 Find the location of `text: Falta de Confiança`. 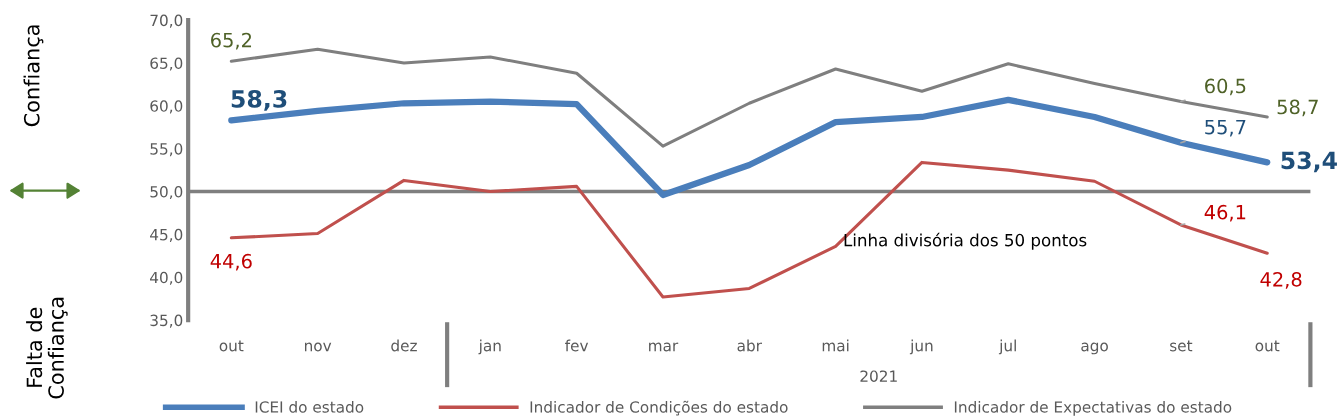

text: Falta de Confiança is located at coordinates (47, 348).